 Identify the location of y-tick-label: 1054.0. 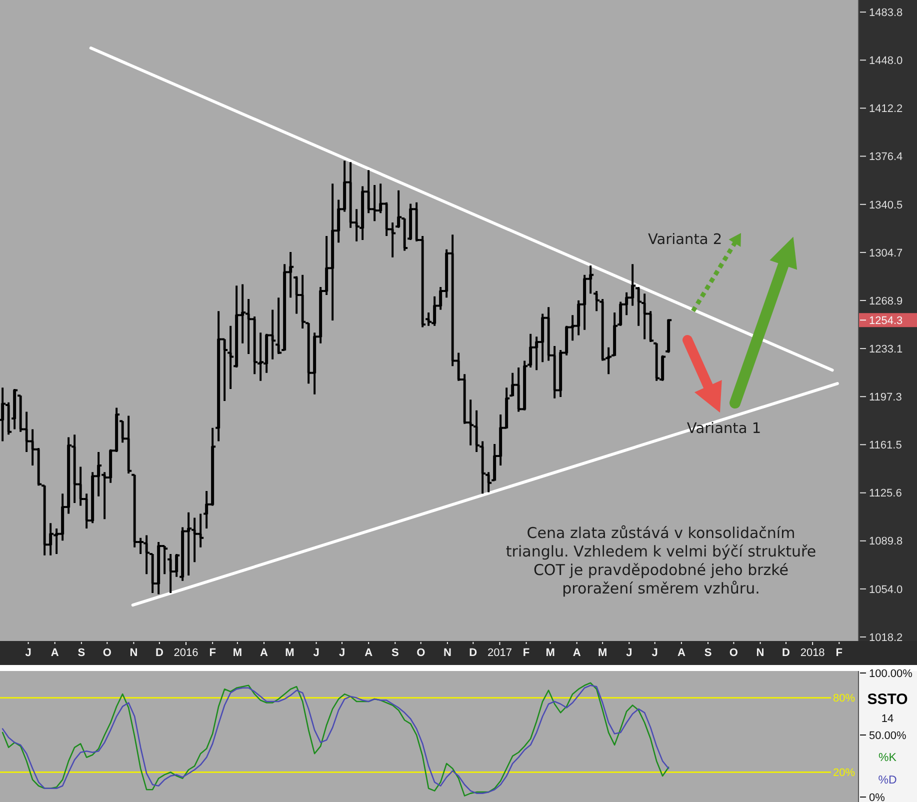
(886, 590).